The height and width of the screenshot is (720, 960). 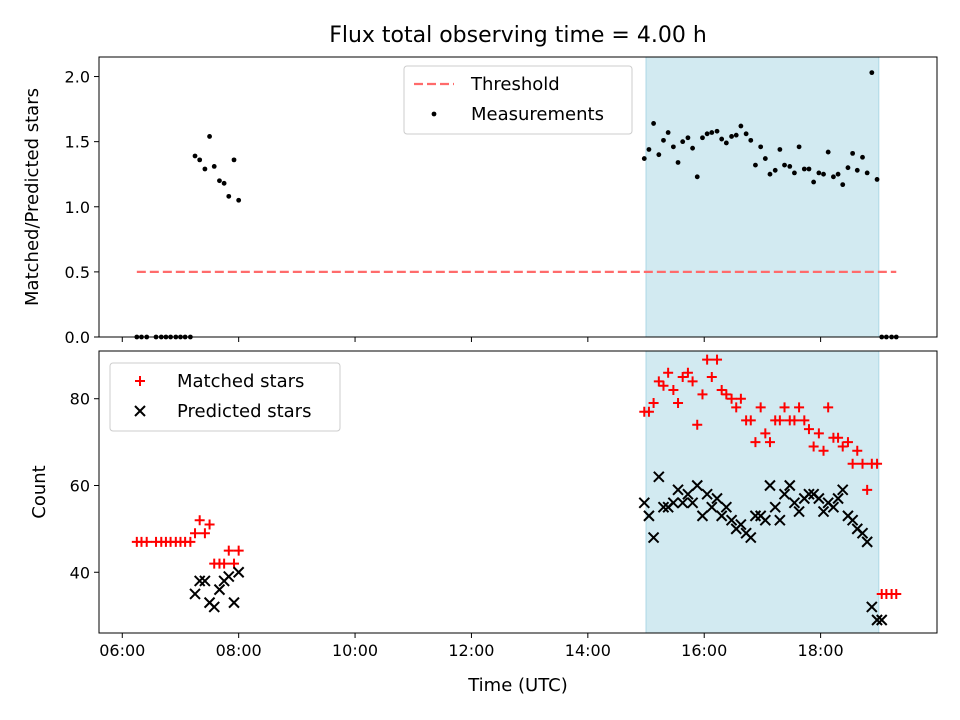 I want to click on x-axis-label: Time (UTC), so click(x=517, y=685).